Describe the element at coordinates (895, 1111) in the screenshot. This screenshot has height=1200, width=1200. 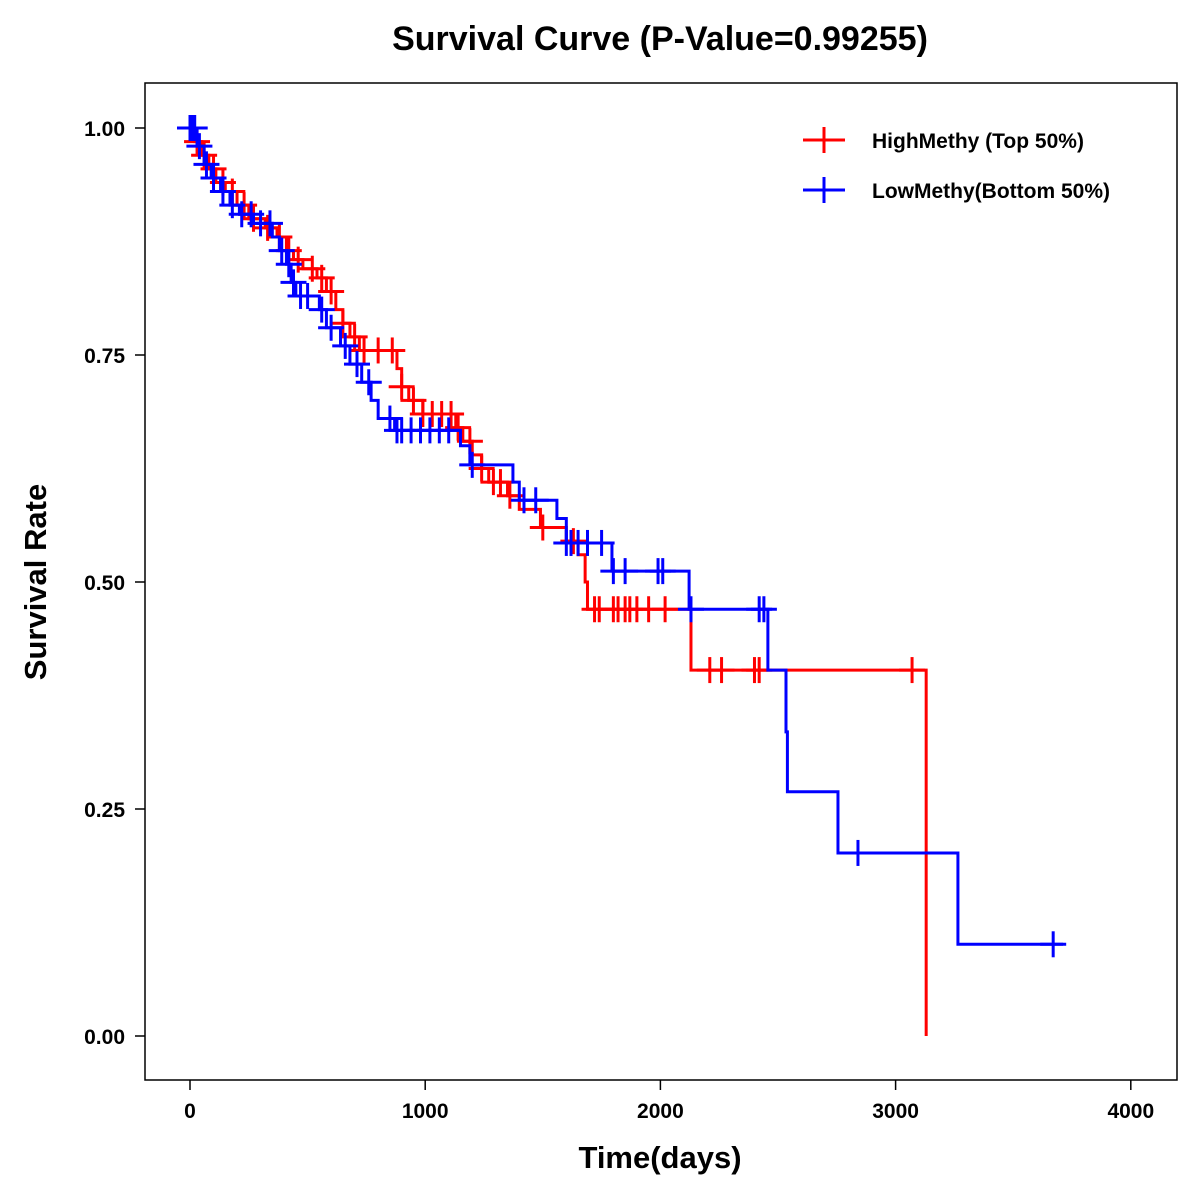
I see `x-tick-label: 3000` at that location.